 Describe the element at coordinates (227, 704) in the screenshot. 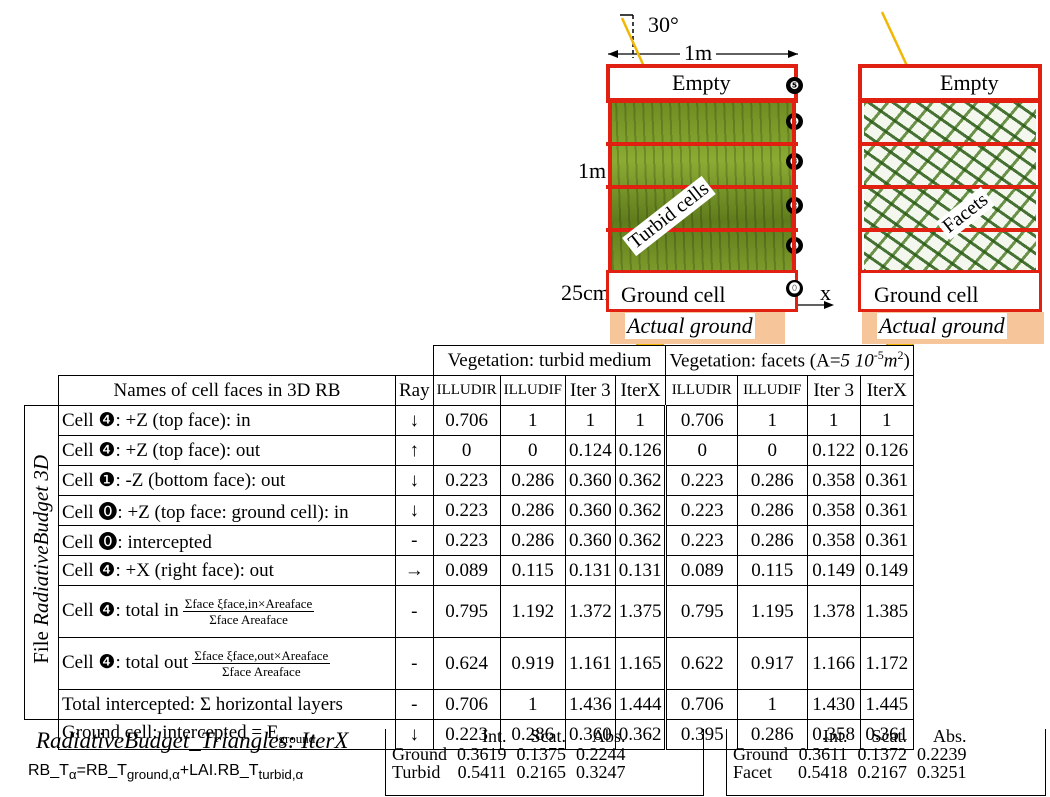

I see `row-name: Total intercepted: Σ horizontal layers` at that location.